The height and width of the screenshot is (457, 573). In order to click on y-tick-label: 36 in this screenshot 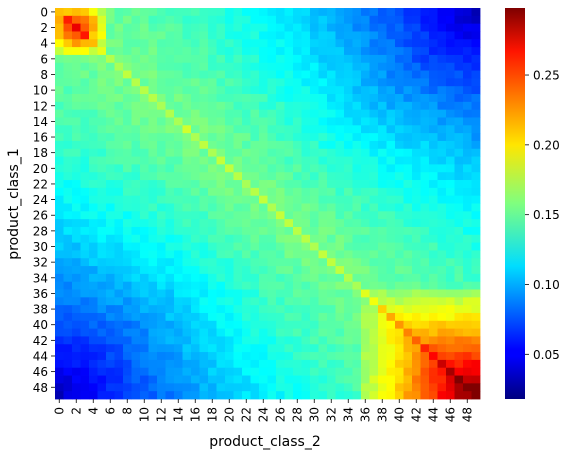, I will do `click(40, 294)`.